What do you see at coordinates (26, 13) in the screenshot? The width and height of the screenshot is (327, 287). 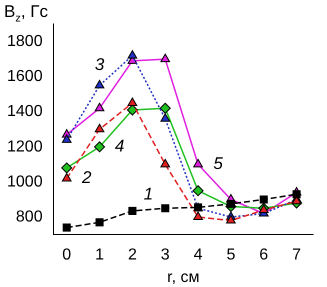 I see `y-axis-title: B$_{z}$, Гс` at bounding box center [26, 13].